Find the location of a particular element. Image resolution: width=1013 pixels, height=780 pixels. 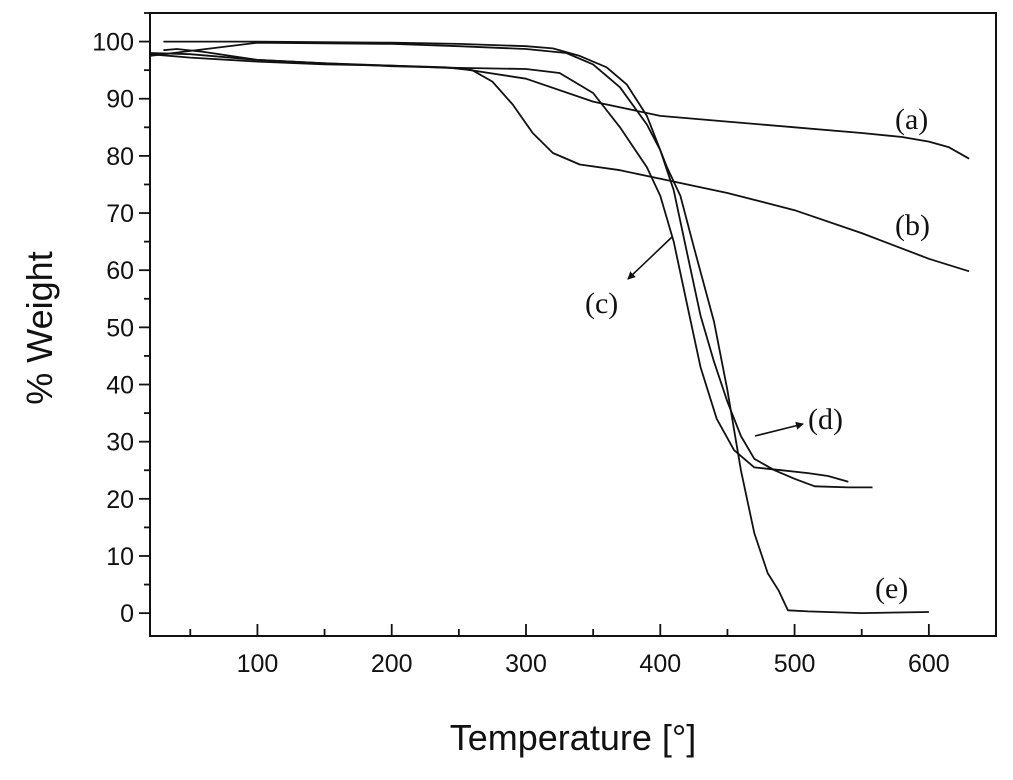

y-tick-label: 20 is located at coordinates (120, 500).